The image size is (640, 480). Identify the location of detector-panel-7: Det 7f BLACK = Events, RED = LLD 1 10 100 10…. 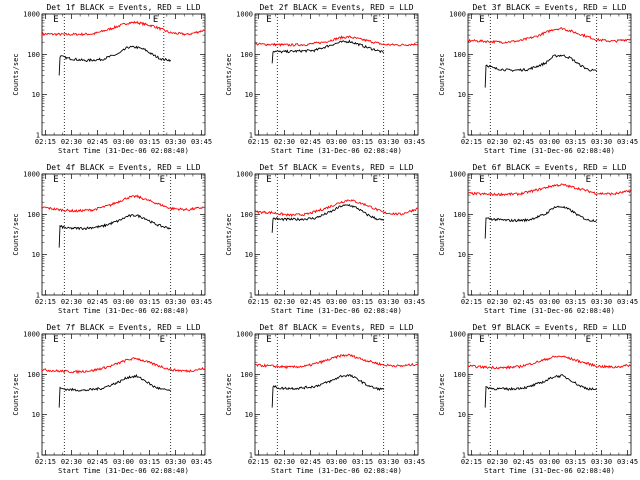
(106, 400).